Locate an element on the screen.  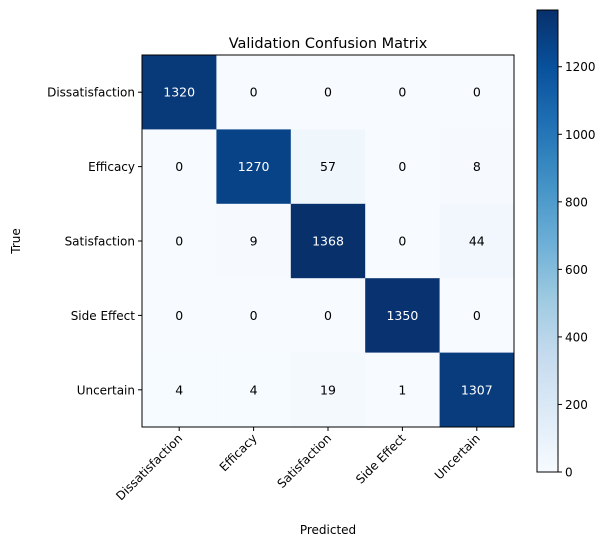
cell-value-label: 1 is located at coordinates (402, 389).